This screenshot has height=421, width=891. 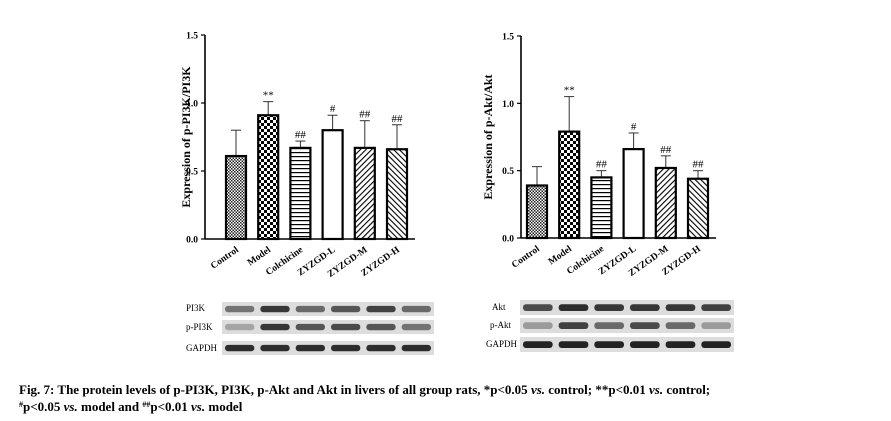 I want to click on bar-model, so click(x=268, y=177).